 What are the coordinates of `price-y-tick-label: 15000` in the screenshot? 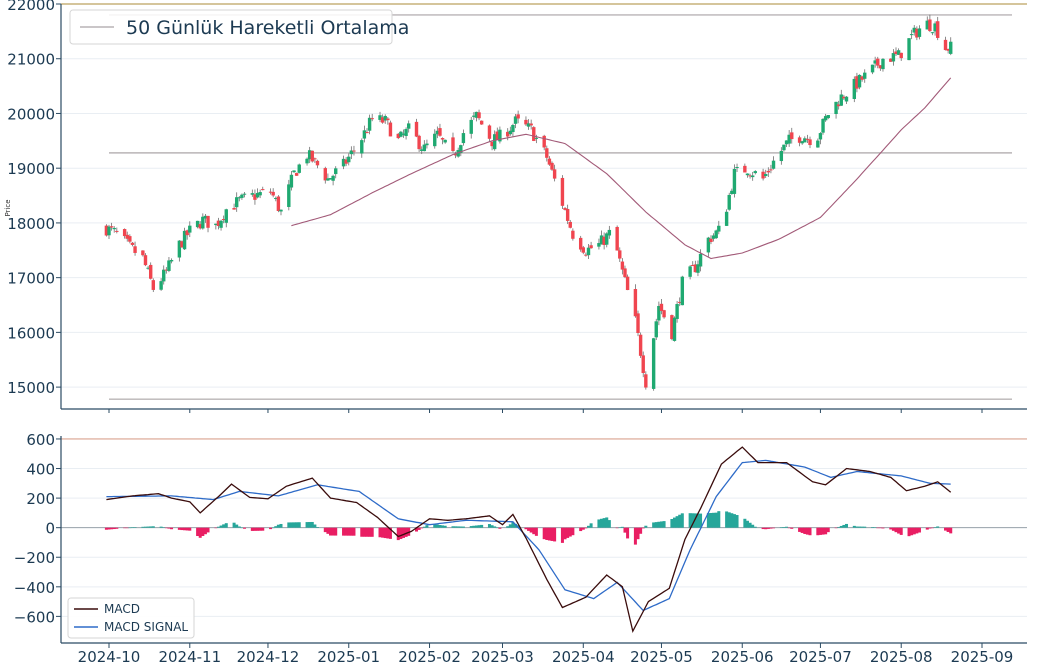 It's located at (31, 388).